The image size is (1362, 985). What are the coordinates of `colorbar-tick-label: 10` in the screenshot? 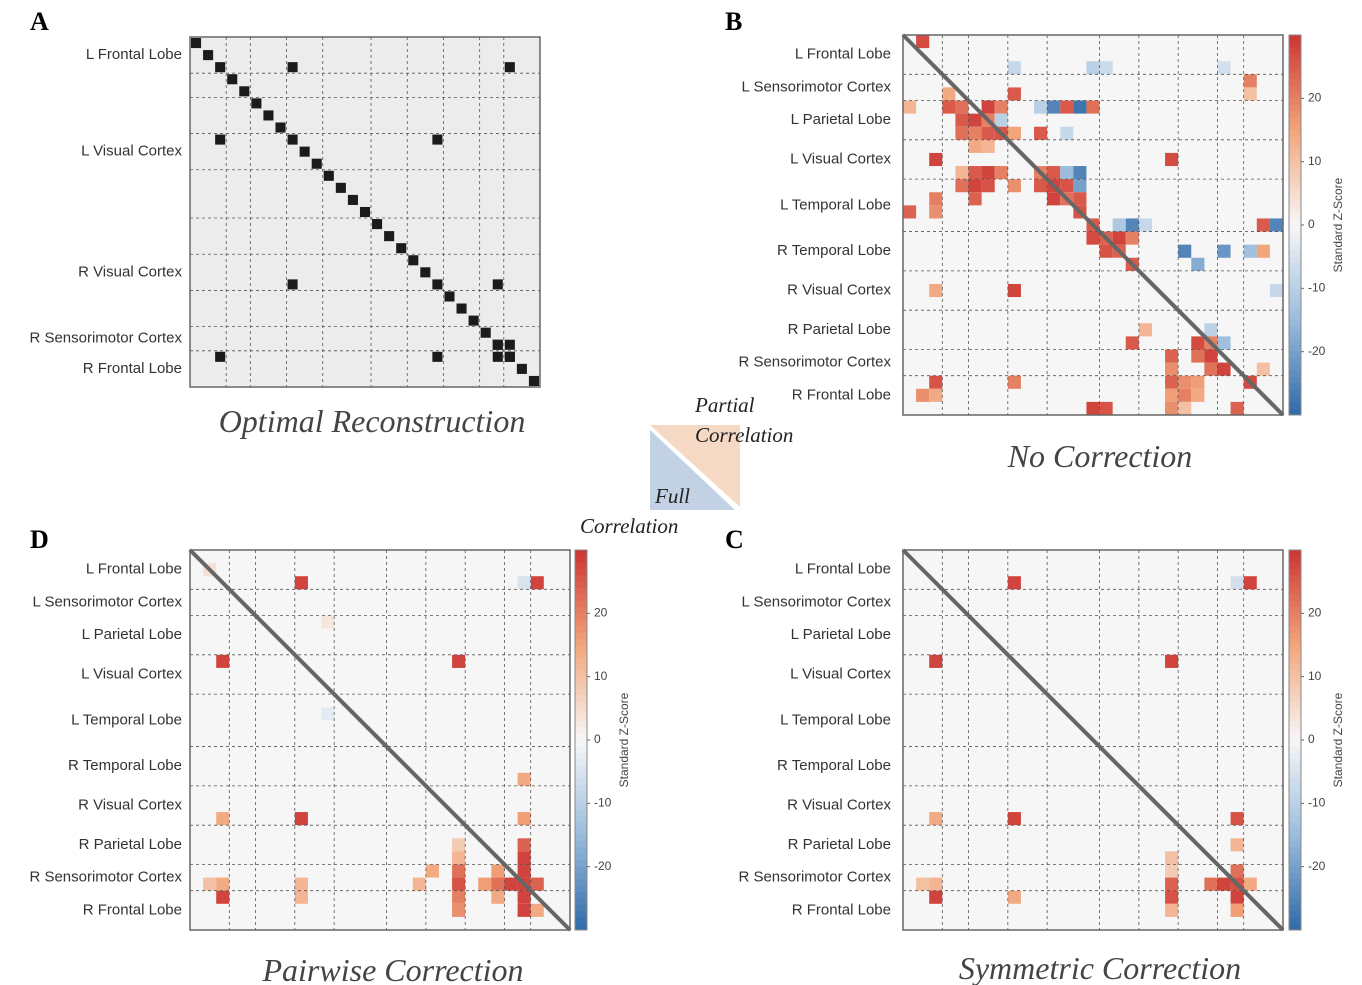 It's located at (601, 676).